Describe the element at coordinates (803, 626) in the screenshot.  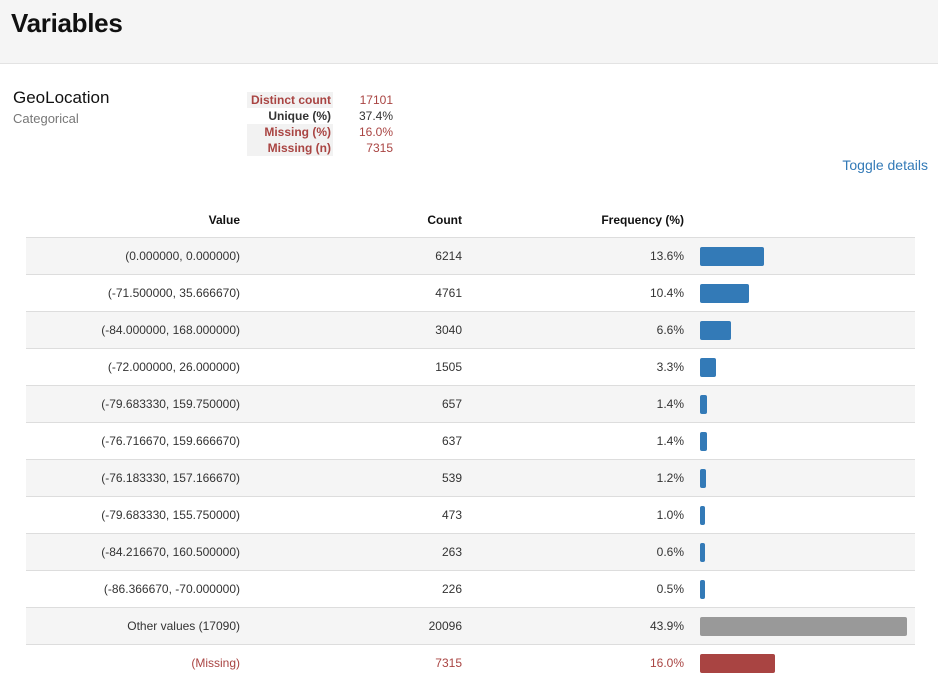
I see `other-values-bar` at that location.